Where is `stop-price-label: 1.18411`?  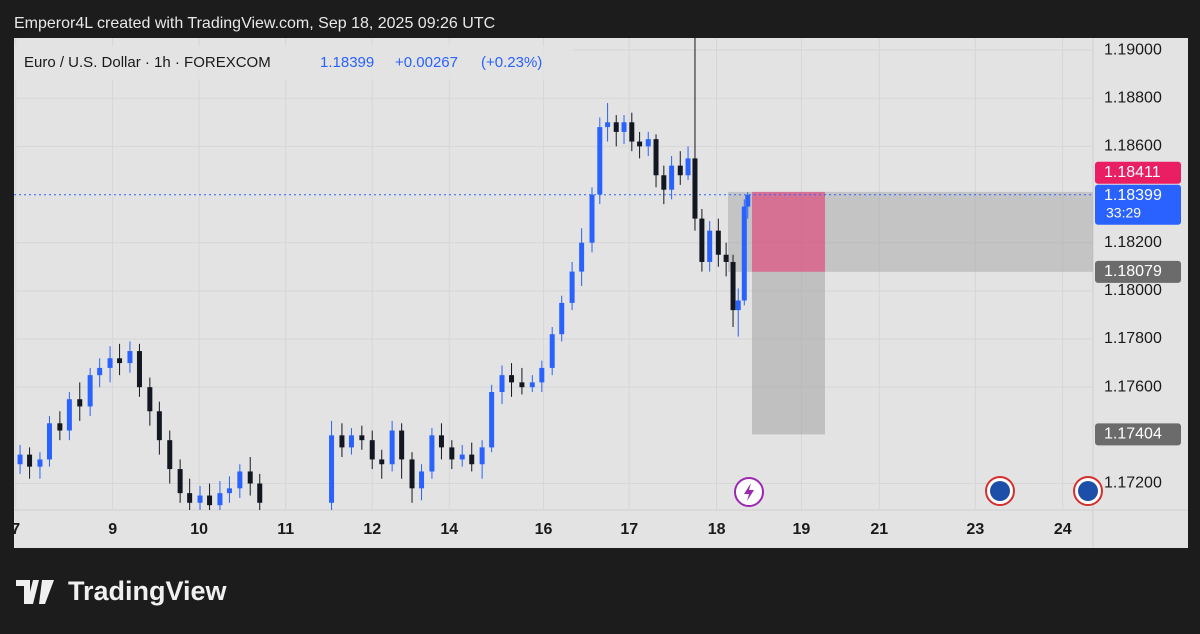 stop-price-label: 1.18411 is located at coordinates (1132, 172).